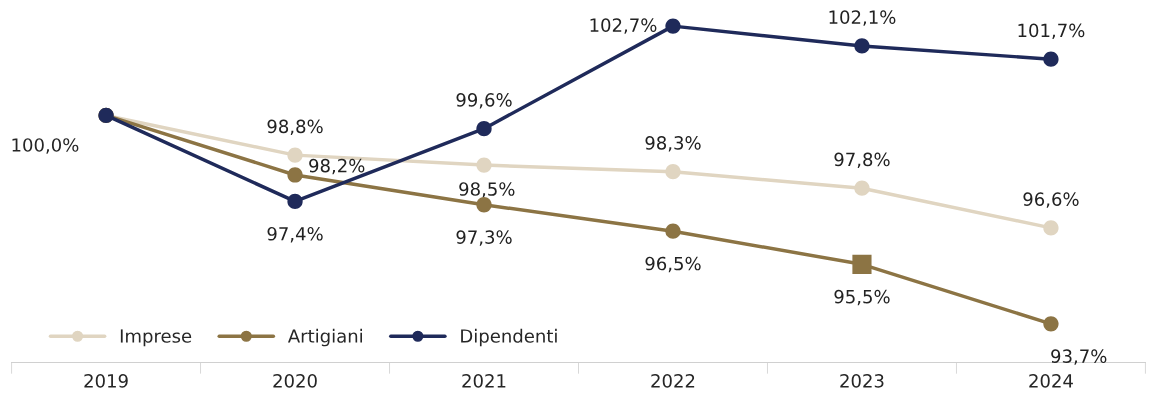  What do you see at coordinates (337, 166) in the screenshot?
I see `data-label: 98,2%` at bounding box center [337, 166].